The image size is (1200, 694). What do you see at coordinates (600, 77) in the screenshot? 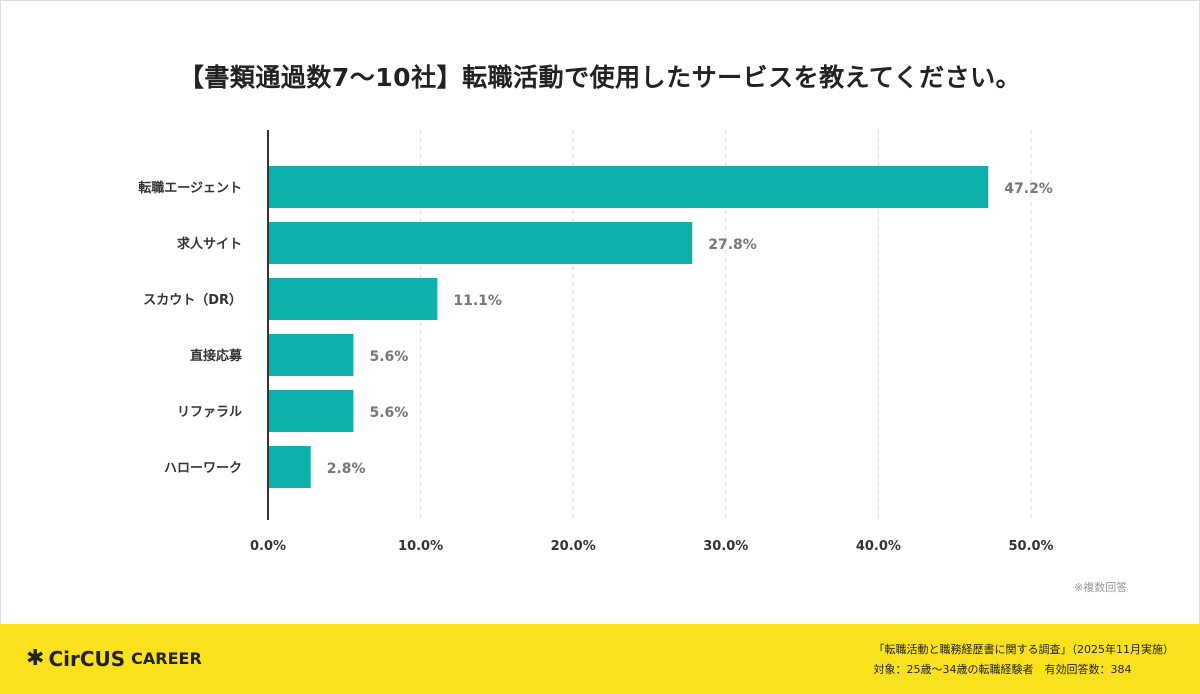
I see `chart-title: 【書類通過数7〜10社】転職活動で使用したサービスを教えてください。` at bounding box center [600, 77].